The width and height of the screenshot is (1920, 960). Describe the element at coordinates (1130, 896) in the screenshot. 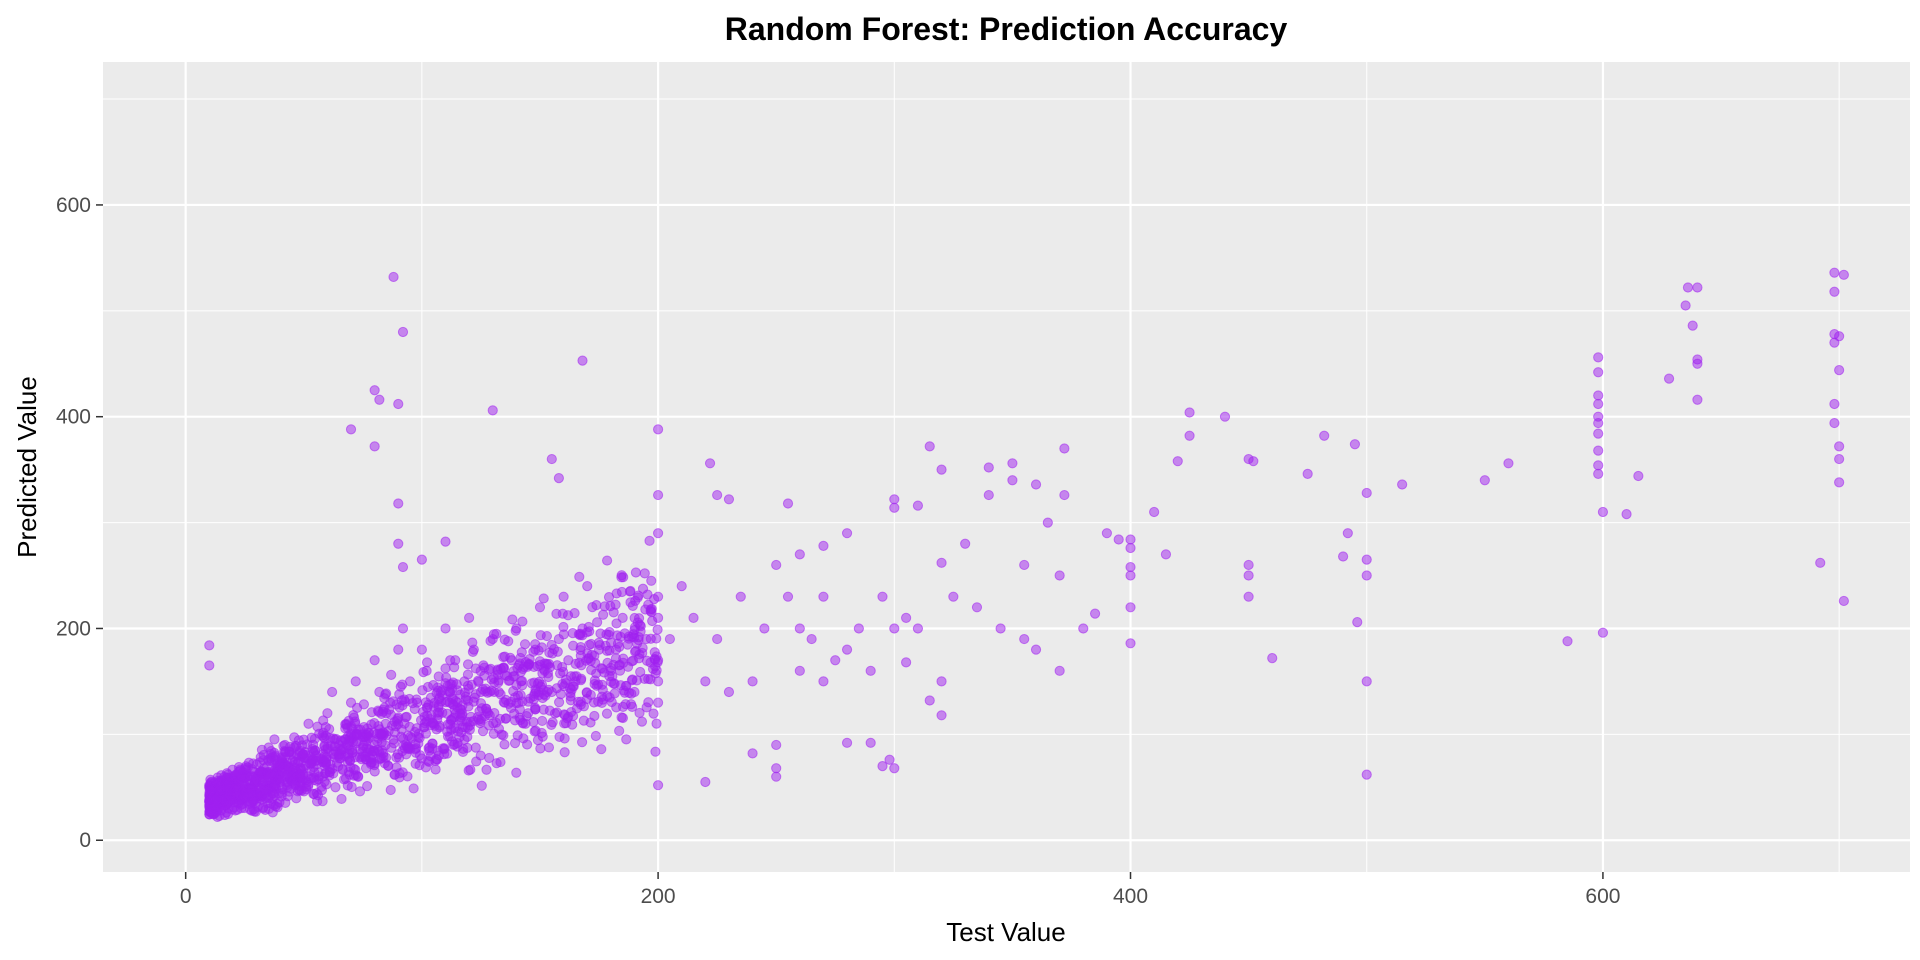

I see `x-tick-label: 400` at that location.